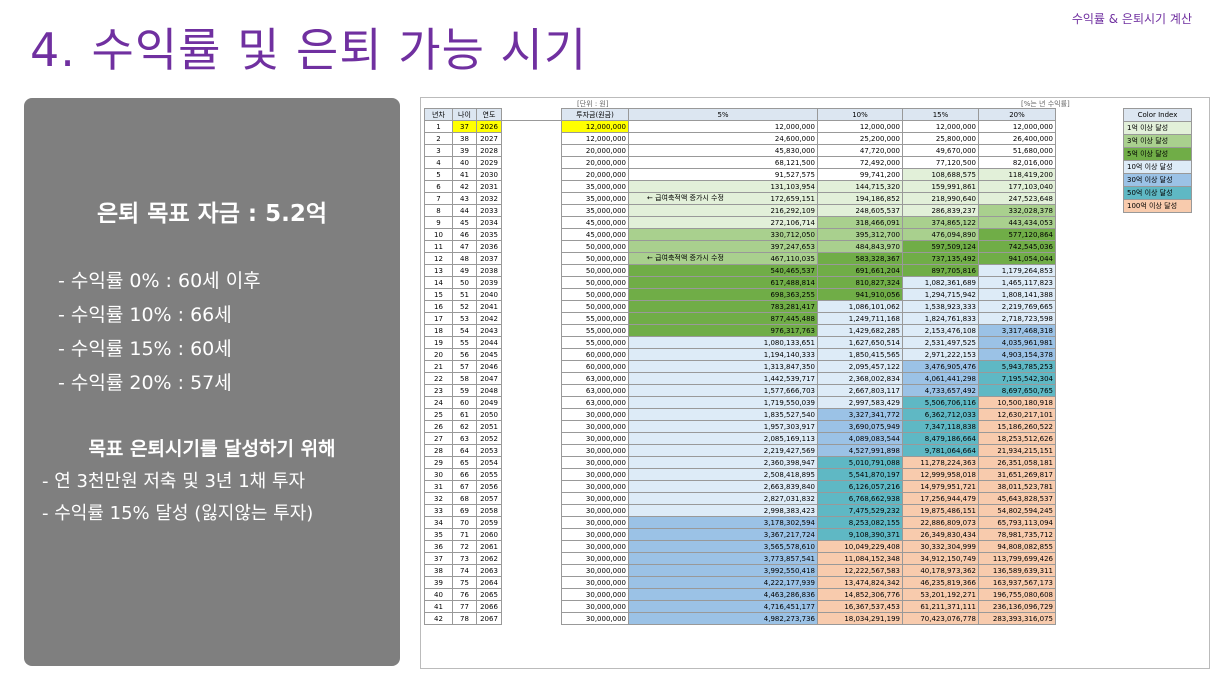 The image size is (1216, 684). What do you see at coordinates (1157, 206) in the screenshot?
I see `legend-row: 100억 이상 달성` at bounding box center [1157, 206].